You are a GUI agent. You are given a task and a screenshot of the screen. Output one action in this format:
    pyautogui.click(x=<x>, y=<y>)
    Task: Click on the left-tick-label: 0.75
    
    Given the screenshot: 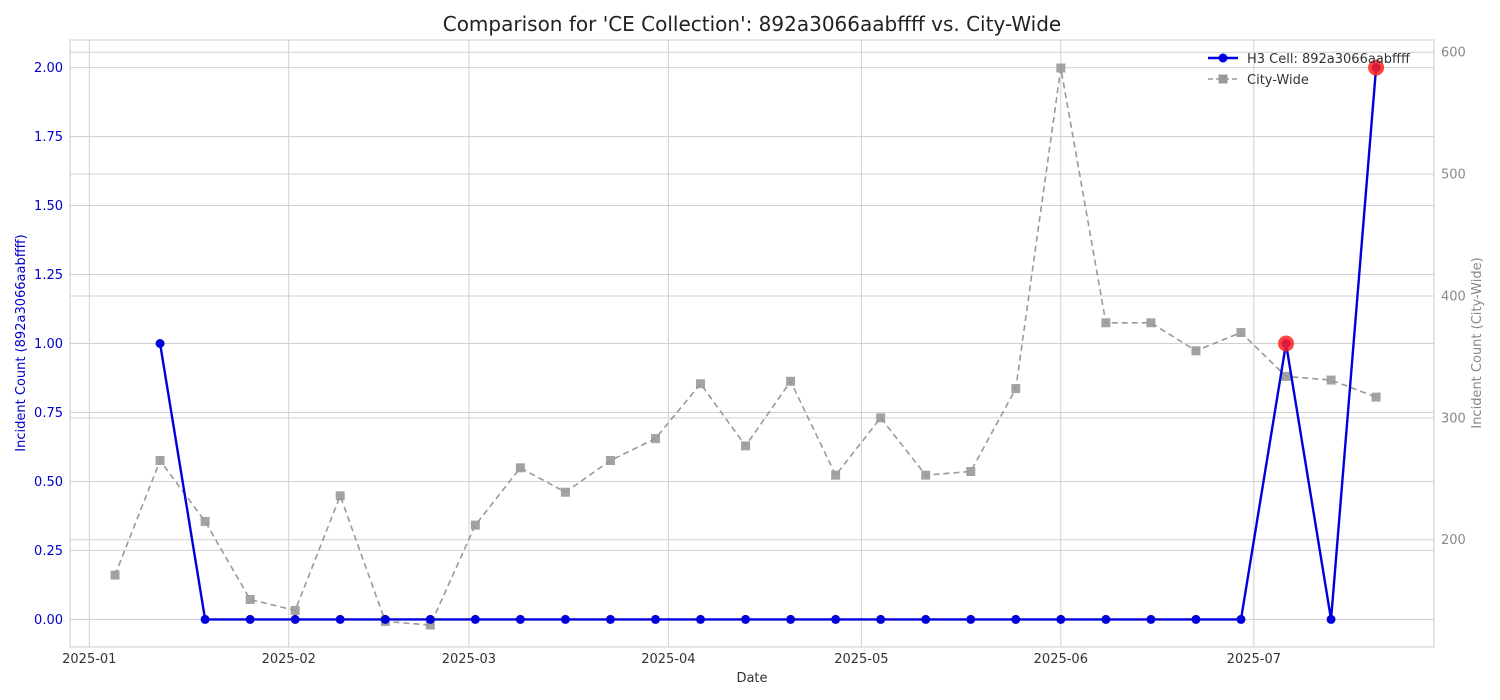 What is the action you would take?
    pyautogui.click(x=48, y=413)
    